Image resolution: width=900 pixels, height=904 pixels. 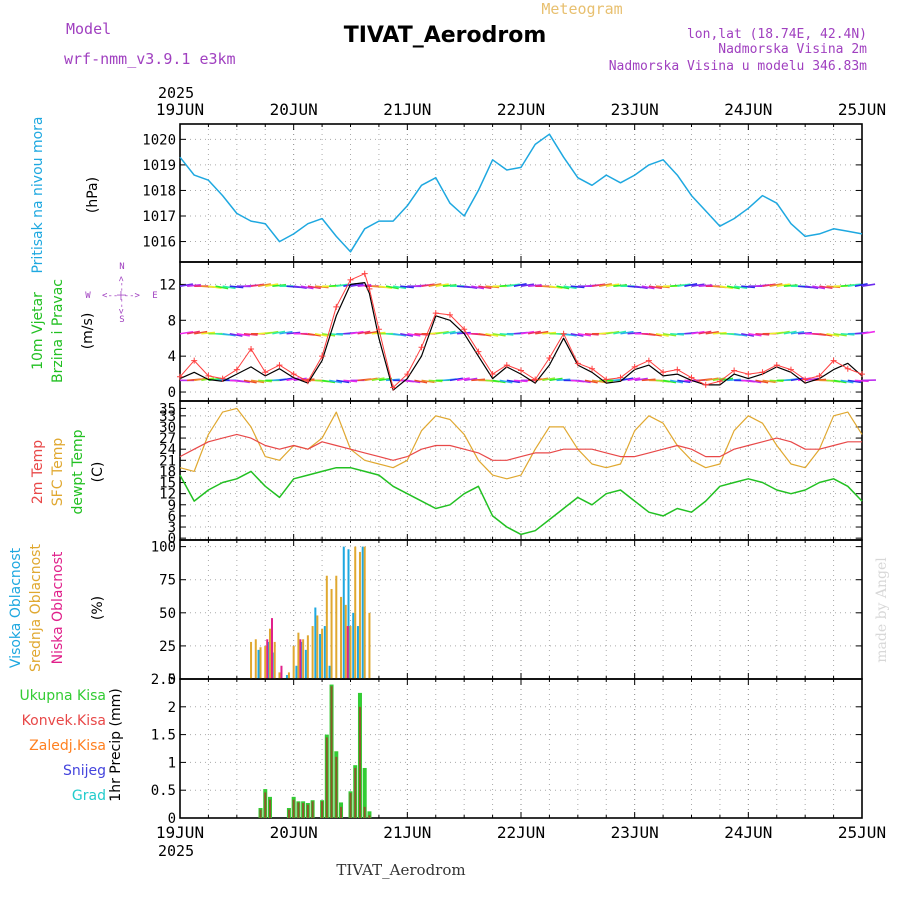 What do you see at coordinates (38, 194) in the screenshot?
I see `pressure-title: Pritisak na nivou mora` at bounding box center [38, 194].